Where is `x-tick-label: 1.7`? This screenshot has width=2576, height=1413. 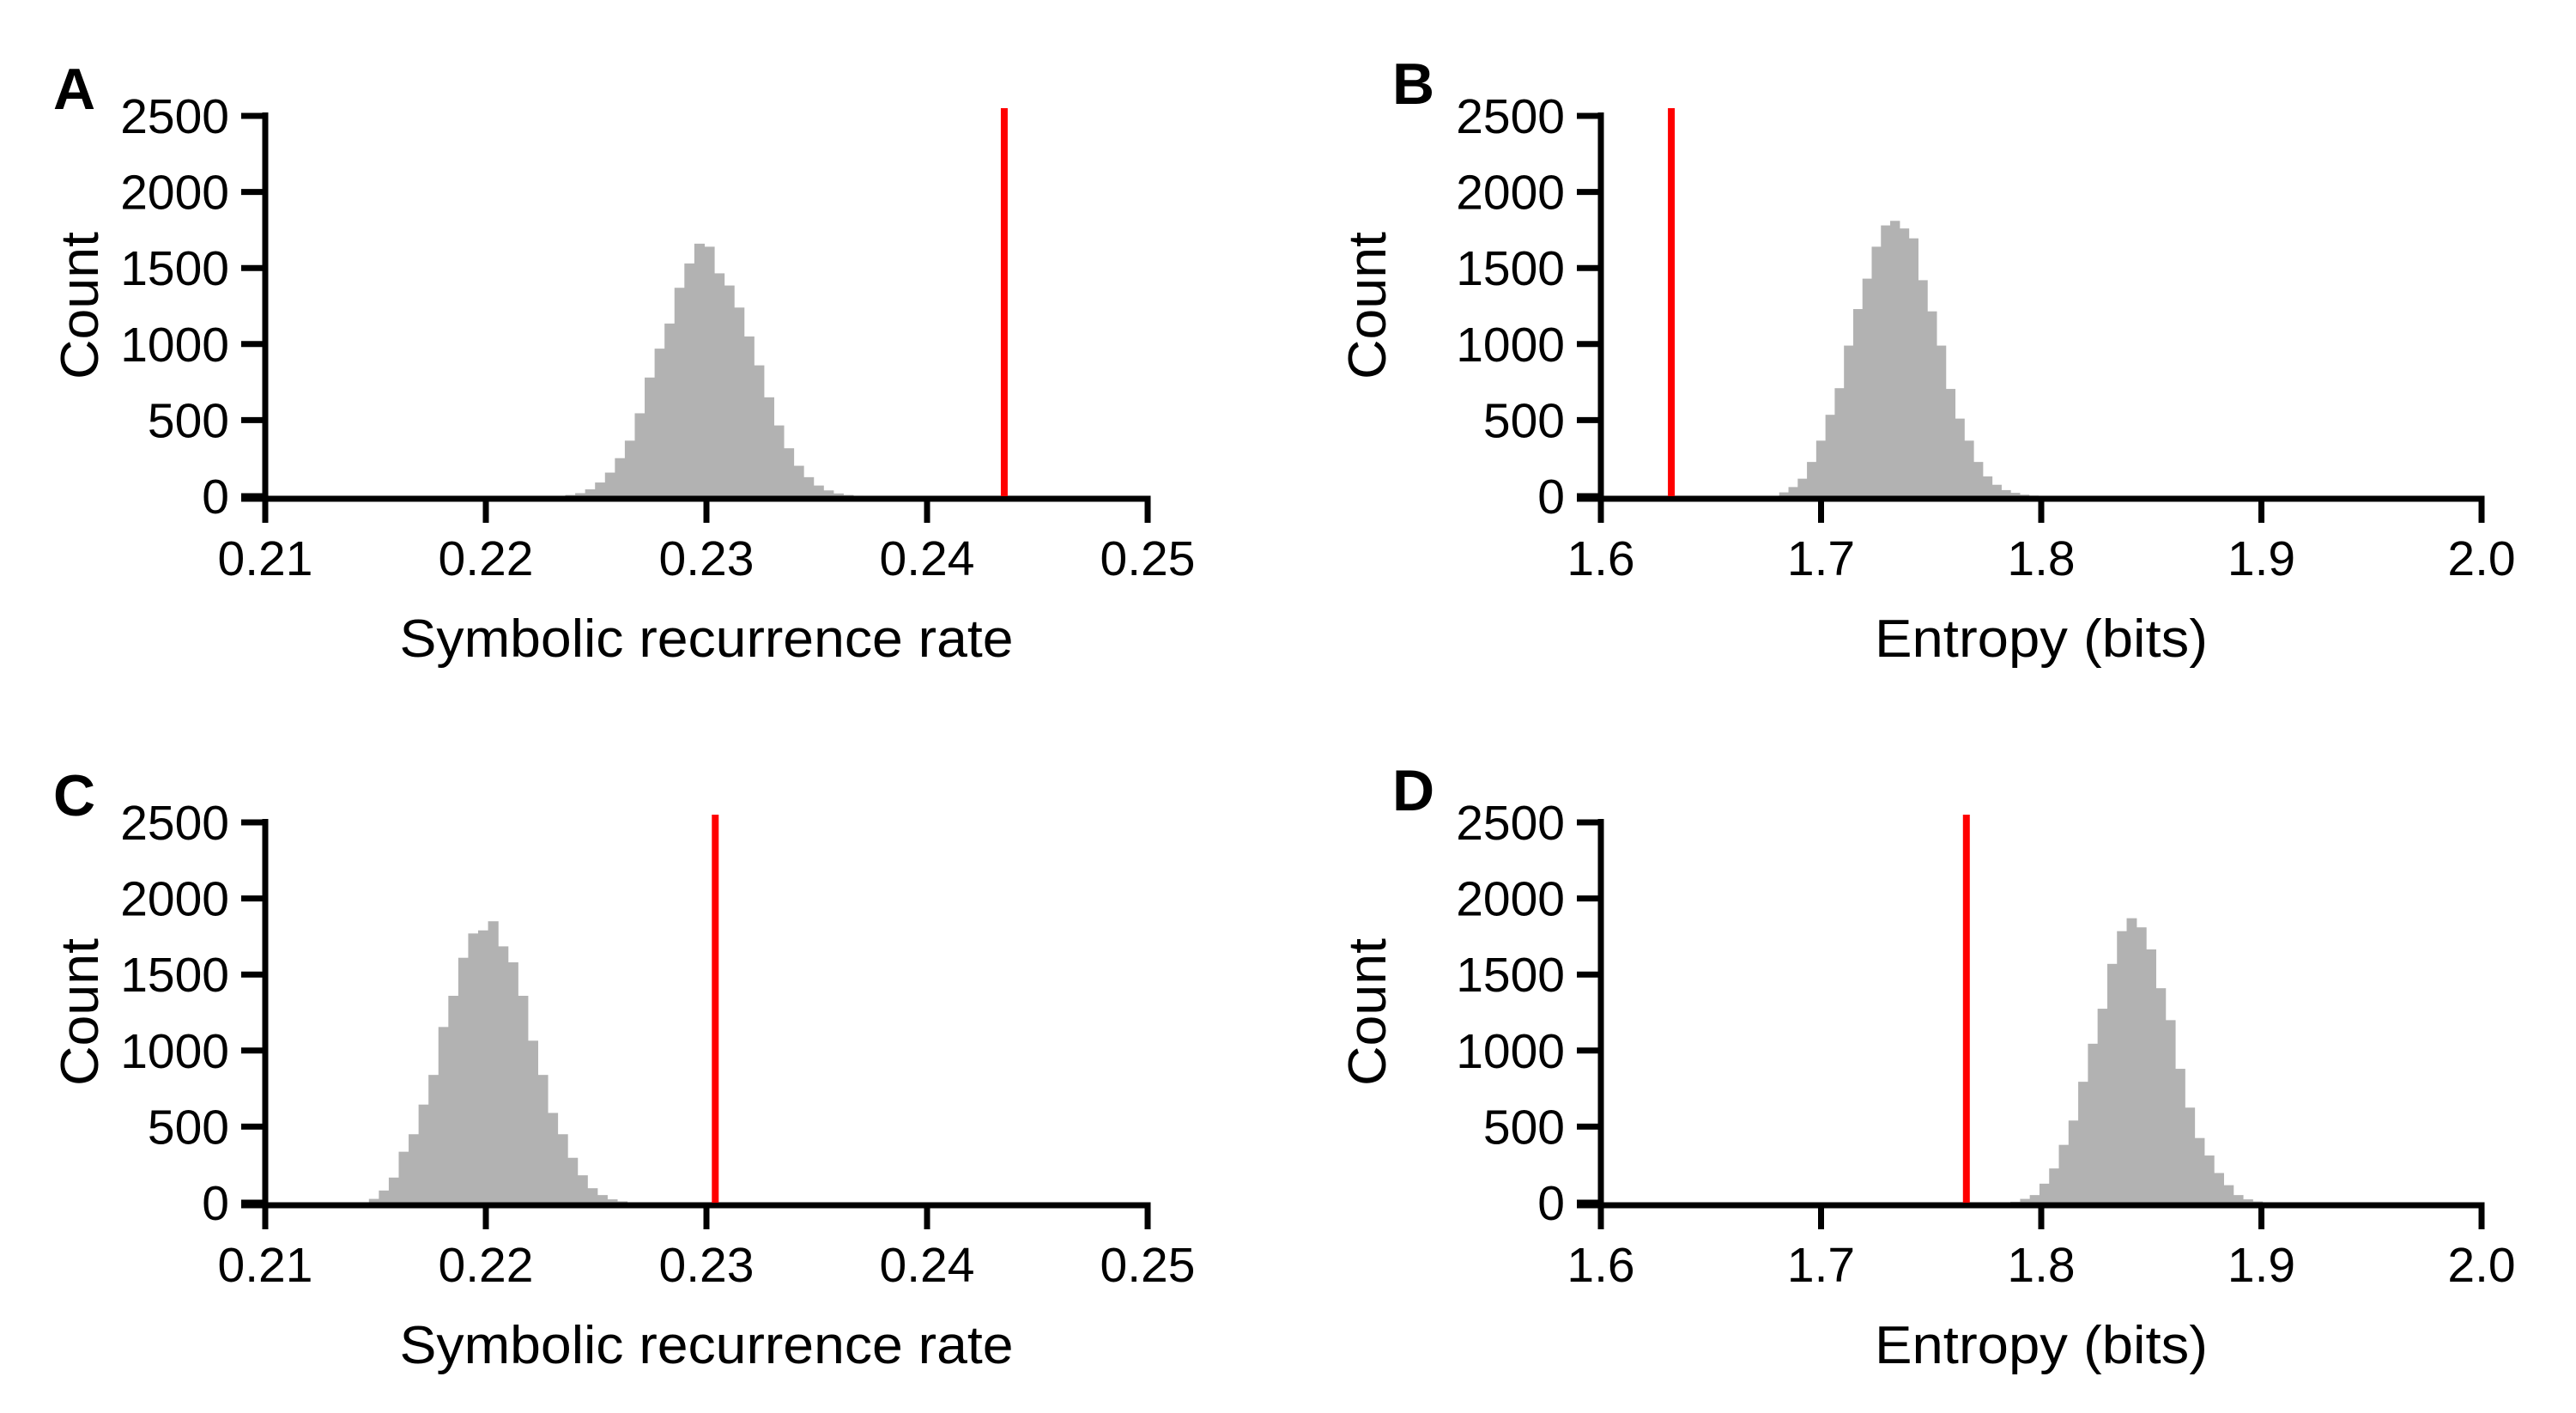 x-tick-label: 1.7 is located at coordinates (1821, 1265).